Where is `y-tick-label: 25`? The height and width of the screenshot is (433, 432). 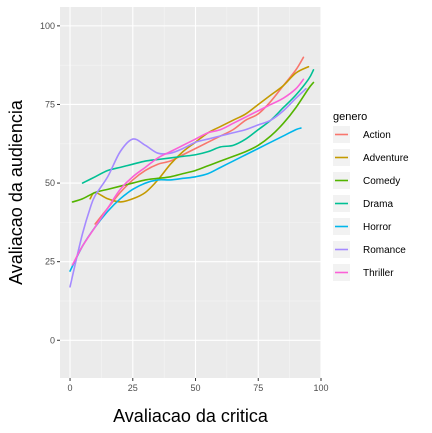
y-tick-label: 25 is located at coordinates (50, 262).